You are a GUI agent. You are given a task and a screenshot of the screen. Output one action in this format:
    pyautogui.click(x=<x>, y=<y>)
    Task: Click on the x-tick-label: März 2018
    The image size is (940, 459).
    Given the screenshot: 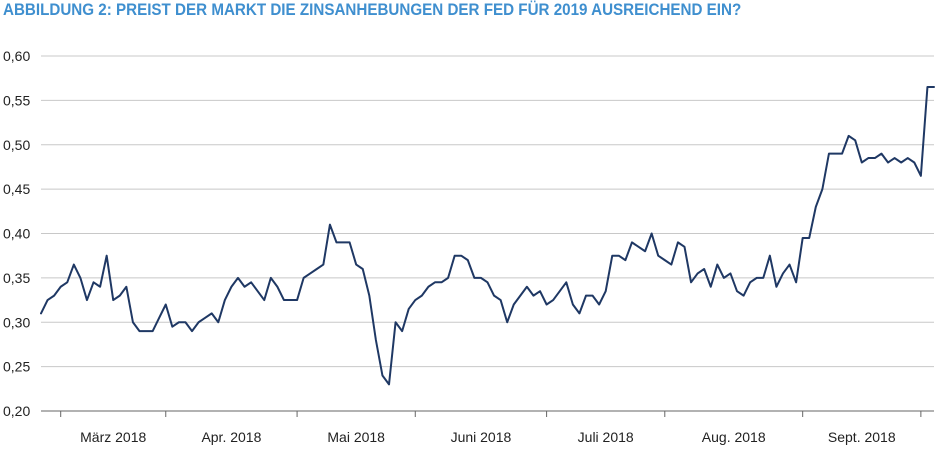 What is the action you would take?
    pyautogui.click(x=113, y=437)
    